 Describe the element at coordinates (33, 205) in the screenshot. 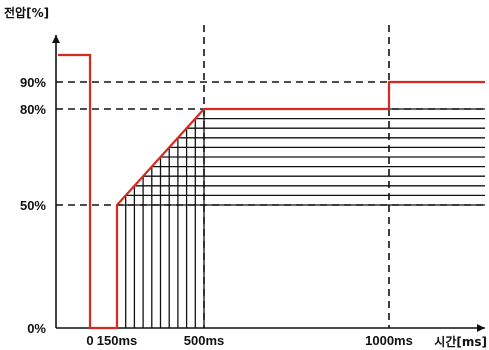

I see `y-tick-label: 50%` at that location.